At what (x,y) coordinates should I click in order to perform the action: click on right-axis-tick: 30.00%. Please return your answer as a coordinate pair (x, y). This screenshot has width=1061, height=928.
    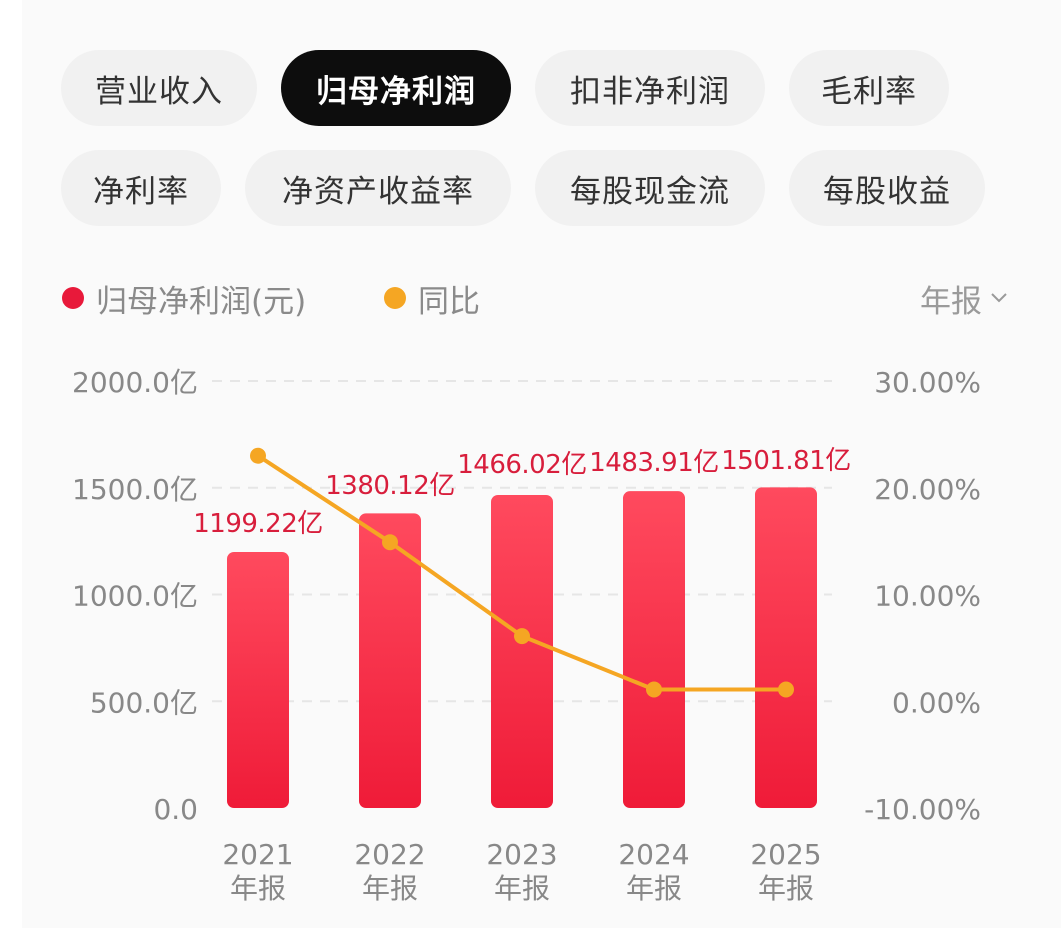
    Looking at the image, I should click on (927, 382).